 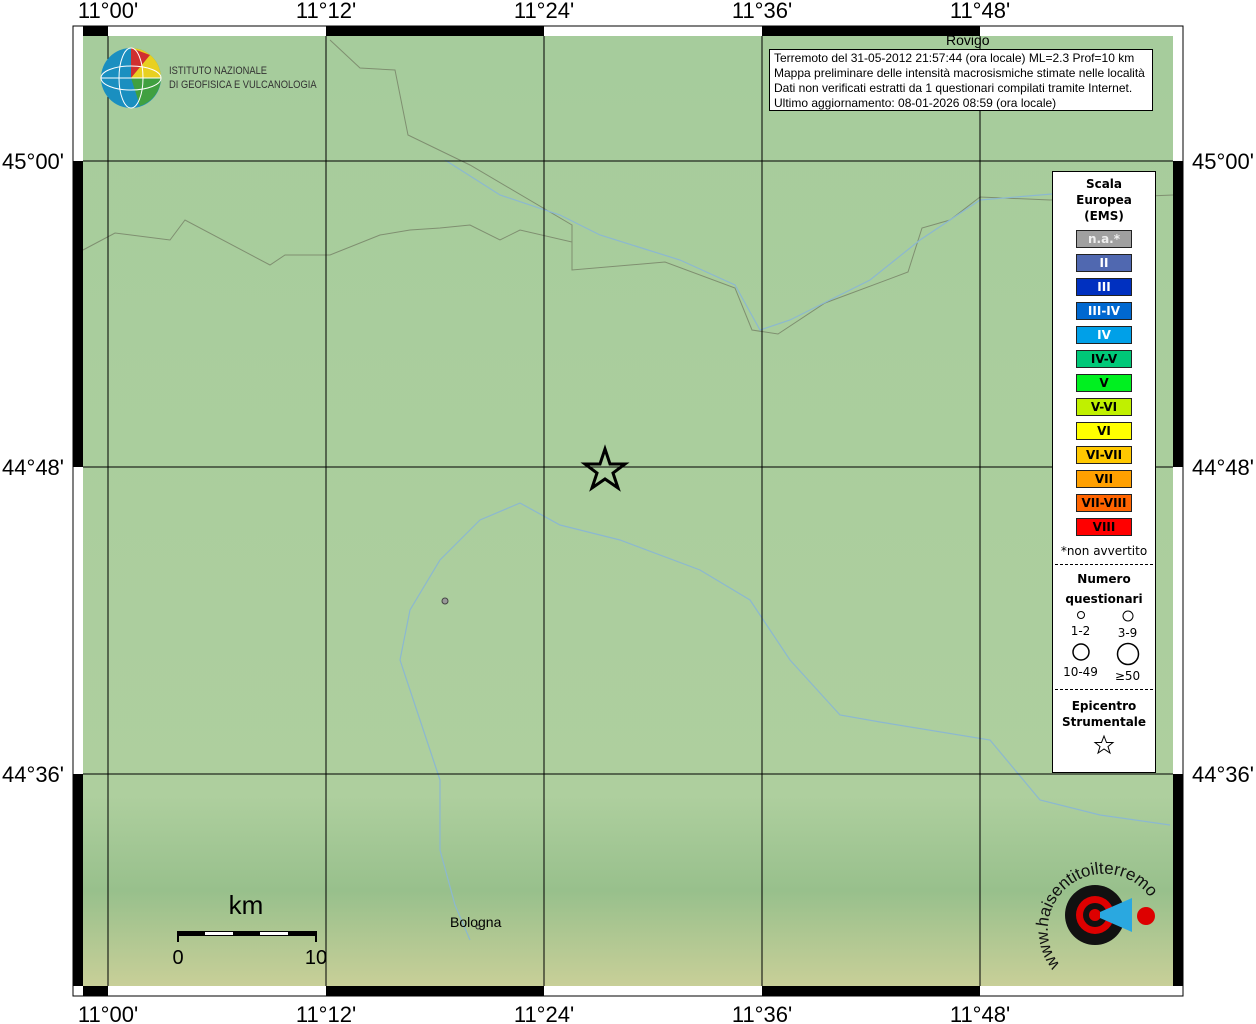 What do you see at coordinates (1104, 335) in the screenshot?
I see `legend-class-IV: IV` at bounding box center [1104, 335].